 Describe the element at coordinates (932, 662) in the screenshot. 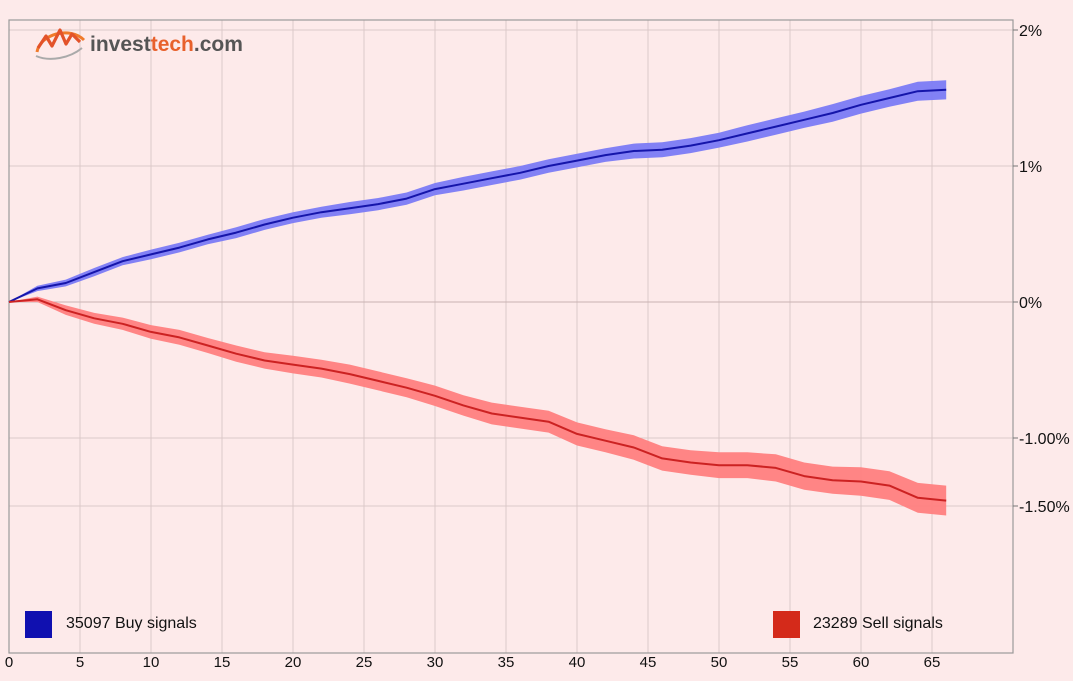

I see `x-tick-label: 65` at that location.